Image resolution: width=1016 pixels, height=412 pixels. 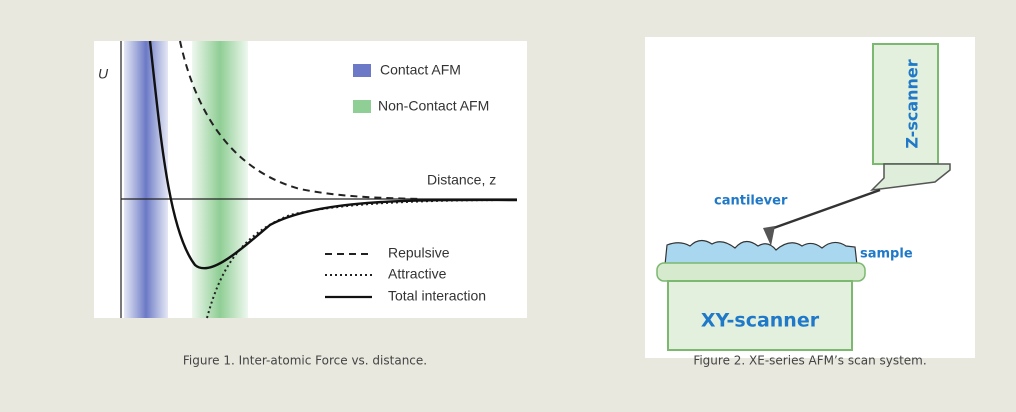 I want to click on cantilever-holder, so click(x=910, y=177).